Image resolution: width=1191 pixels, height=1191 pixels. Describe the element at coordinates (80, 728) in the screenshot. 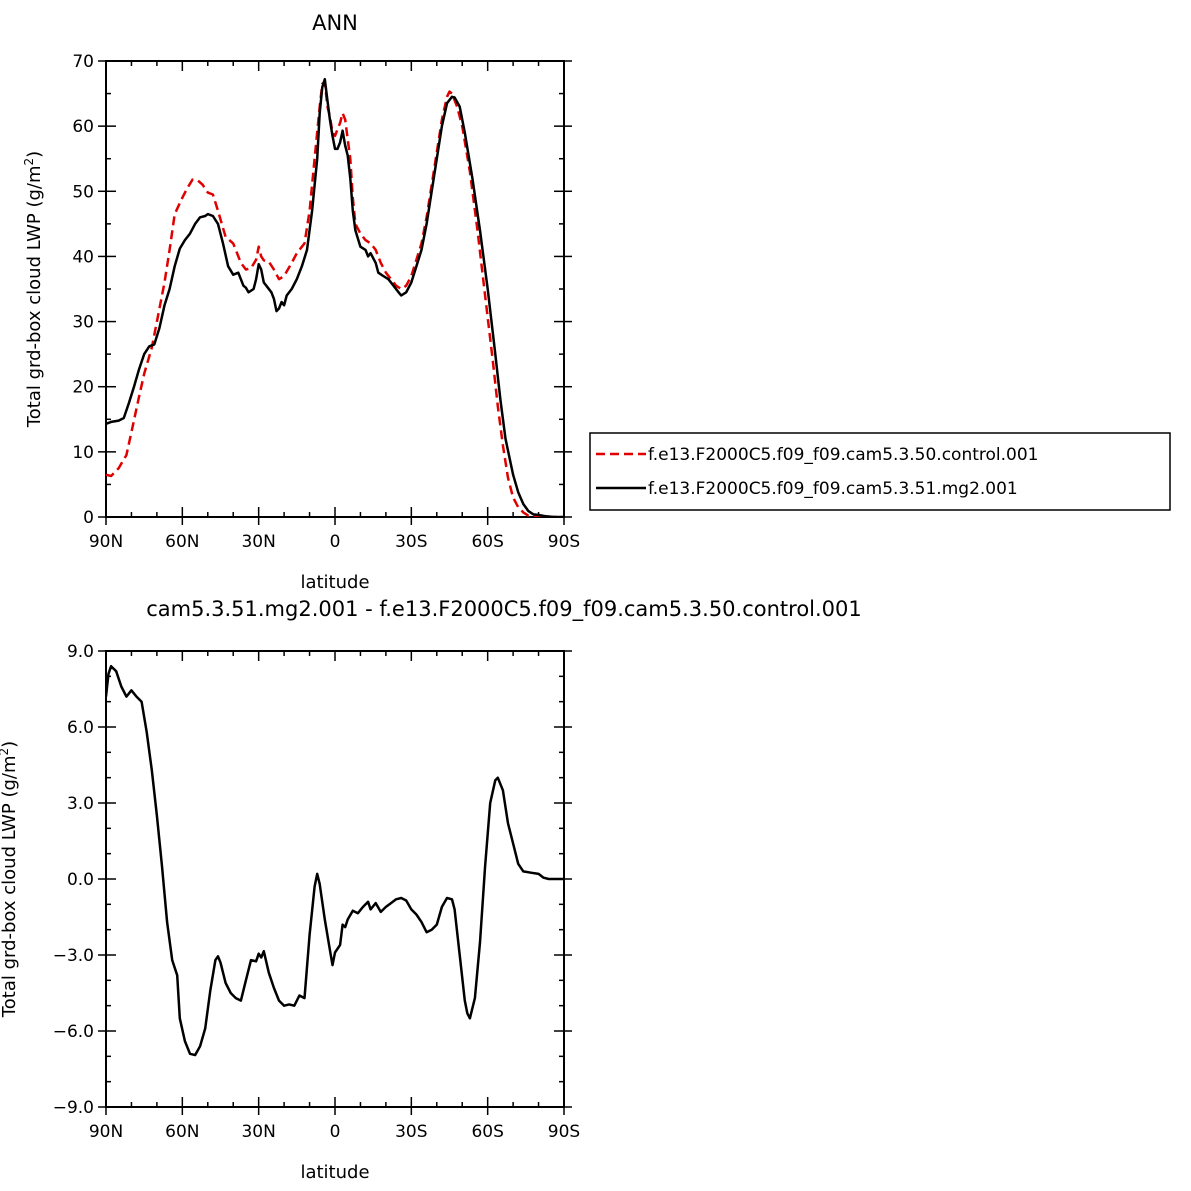

I see `y-tick-label: 6.0` at that location.